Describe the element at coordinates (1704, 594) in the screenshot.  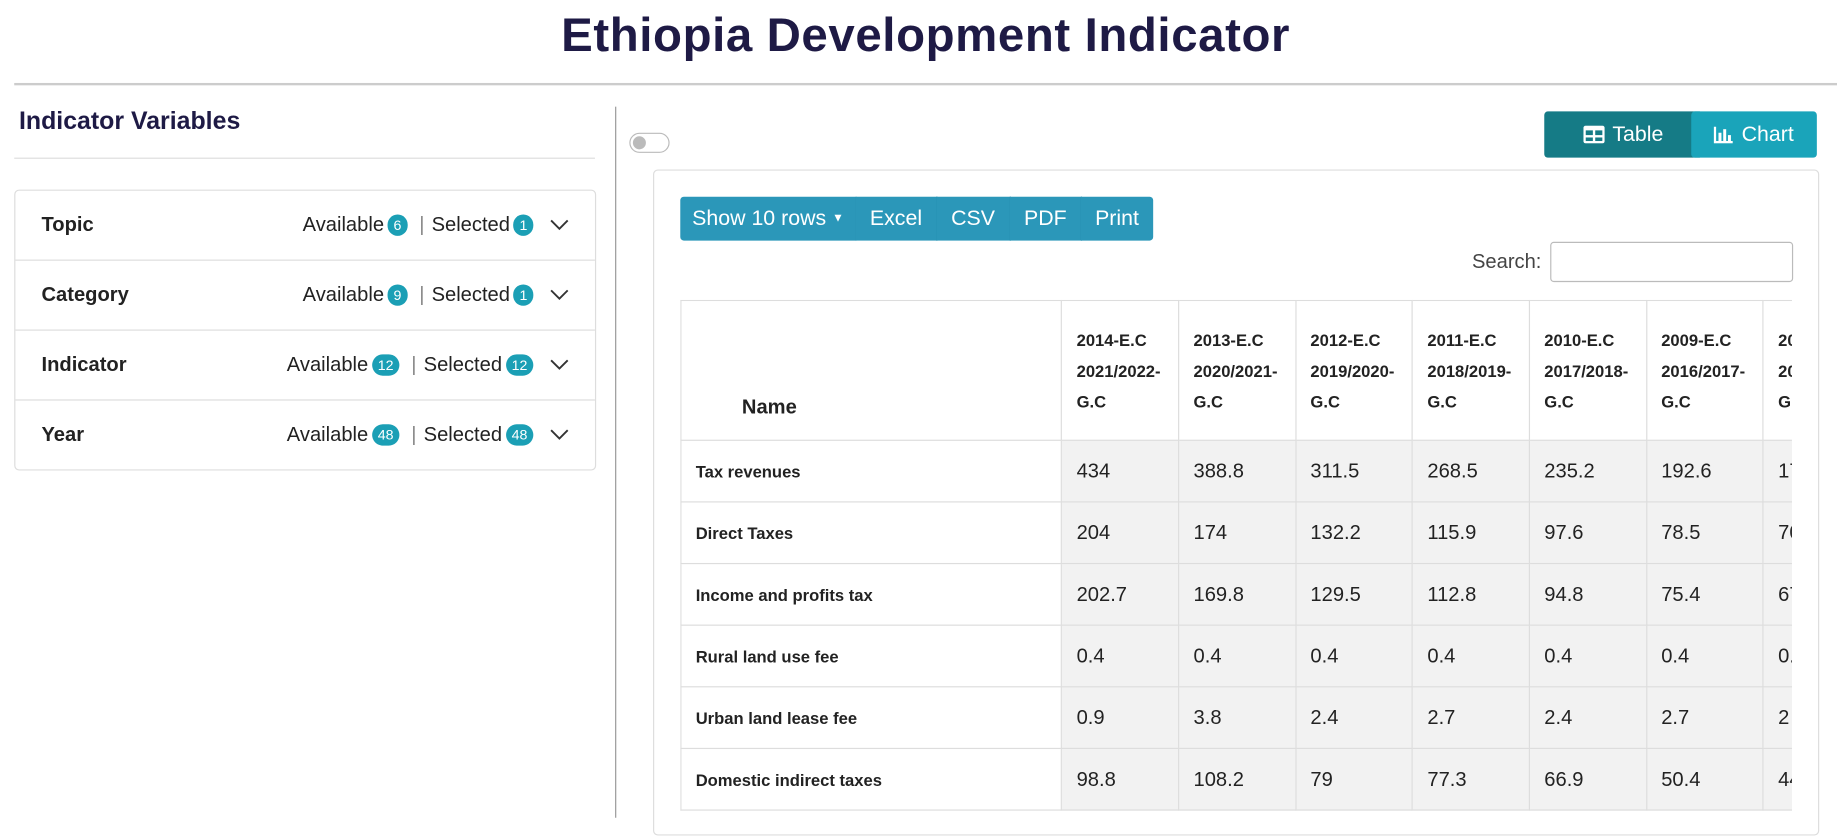
I see `cell-value: 75.4` at that location.